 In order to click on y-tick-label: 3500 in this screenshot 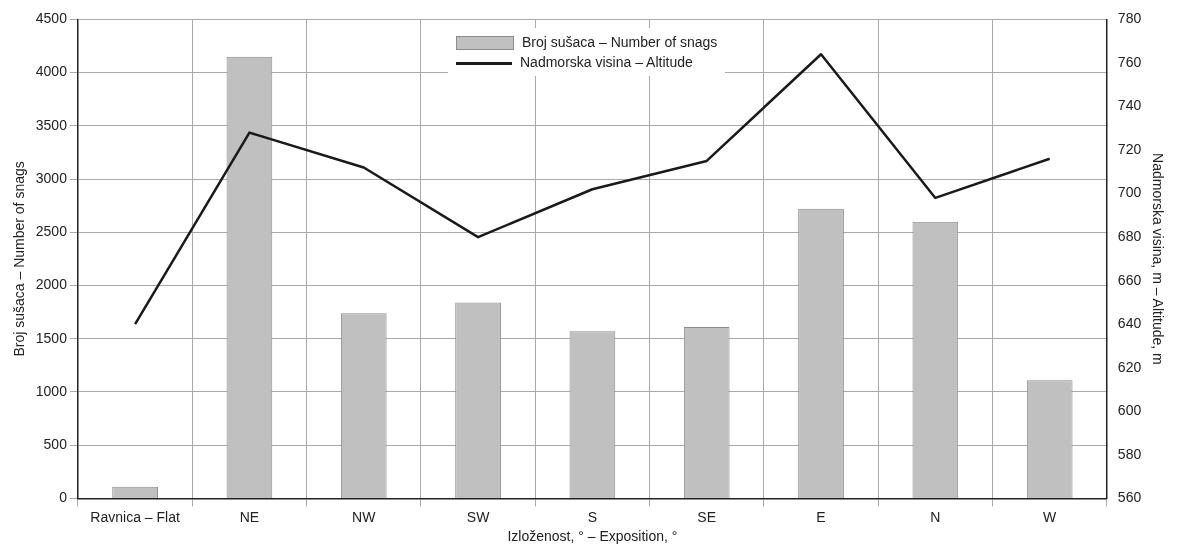, I will do `click(51, 124)`.